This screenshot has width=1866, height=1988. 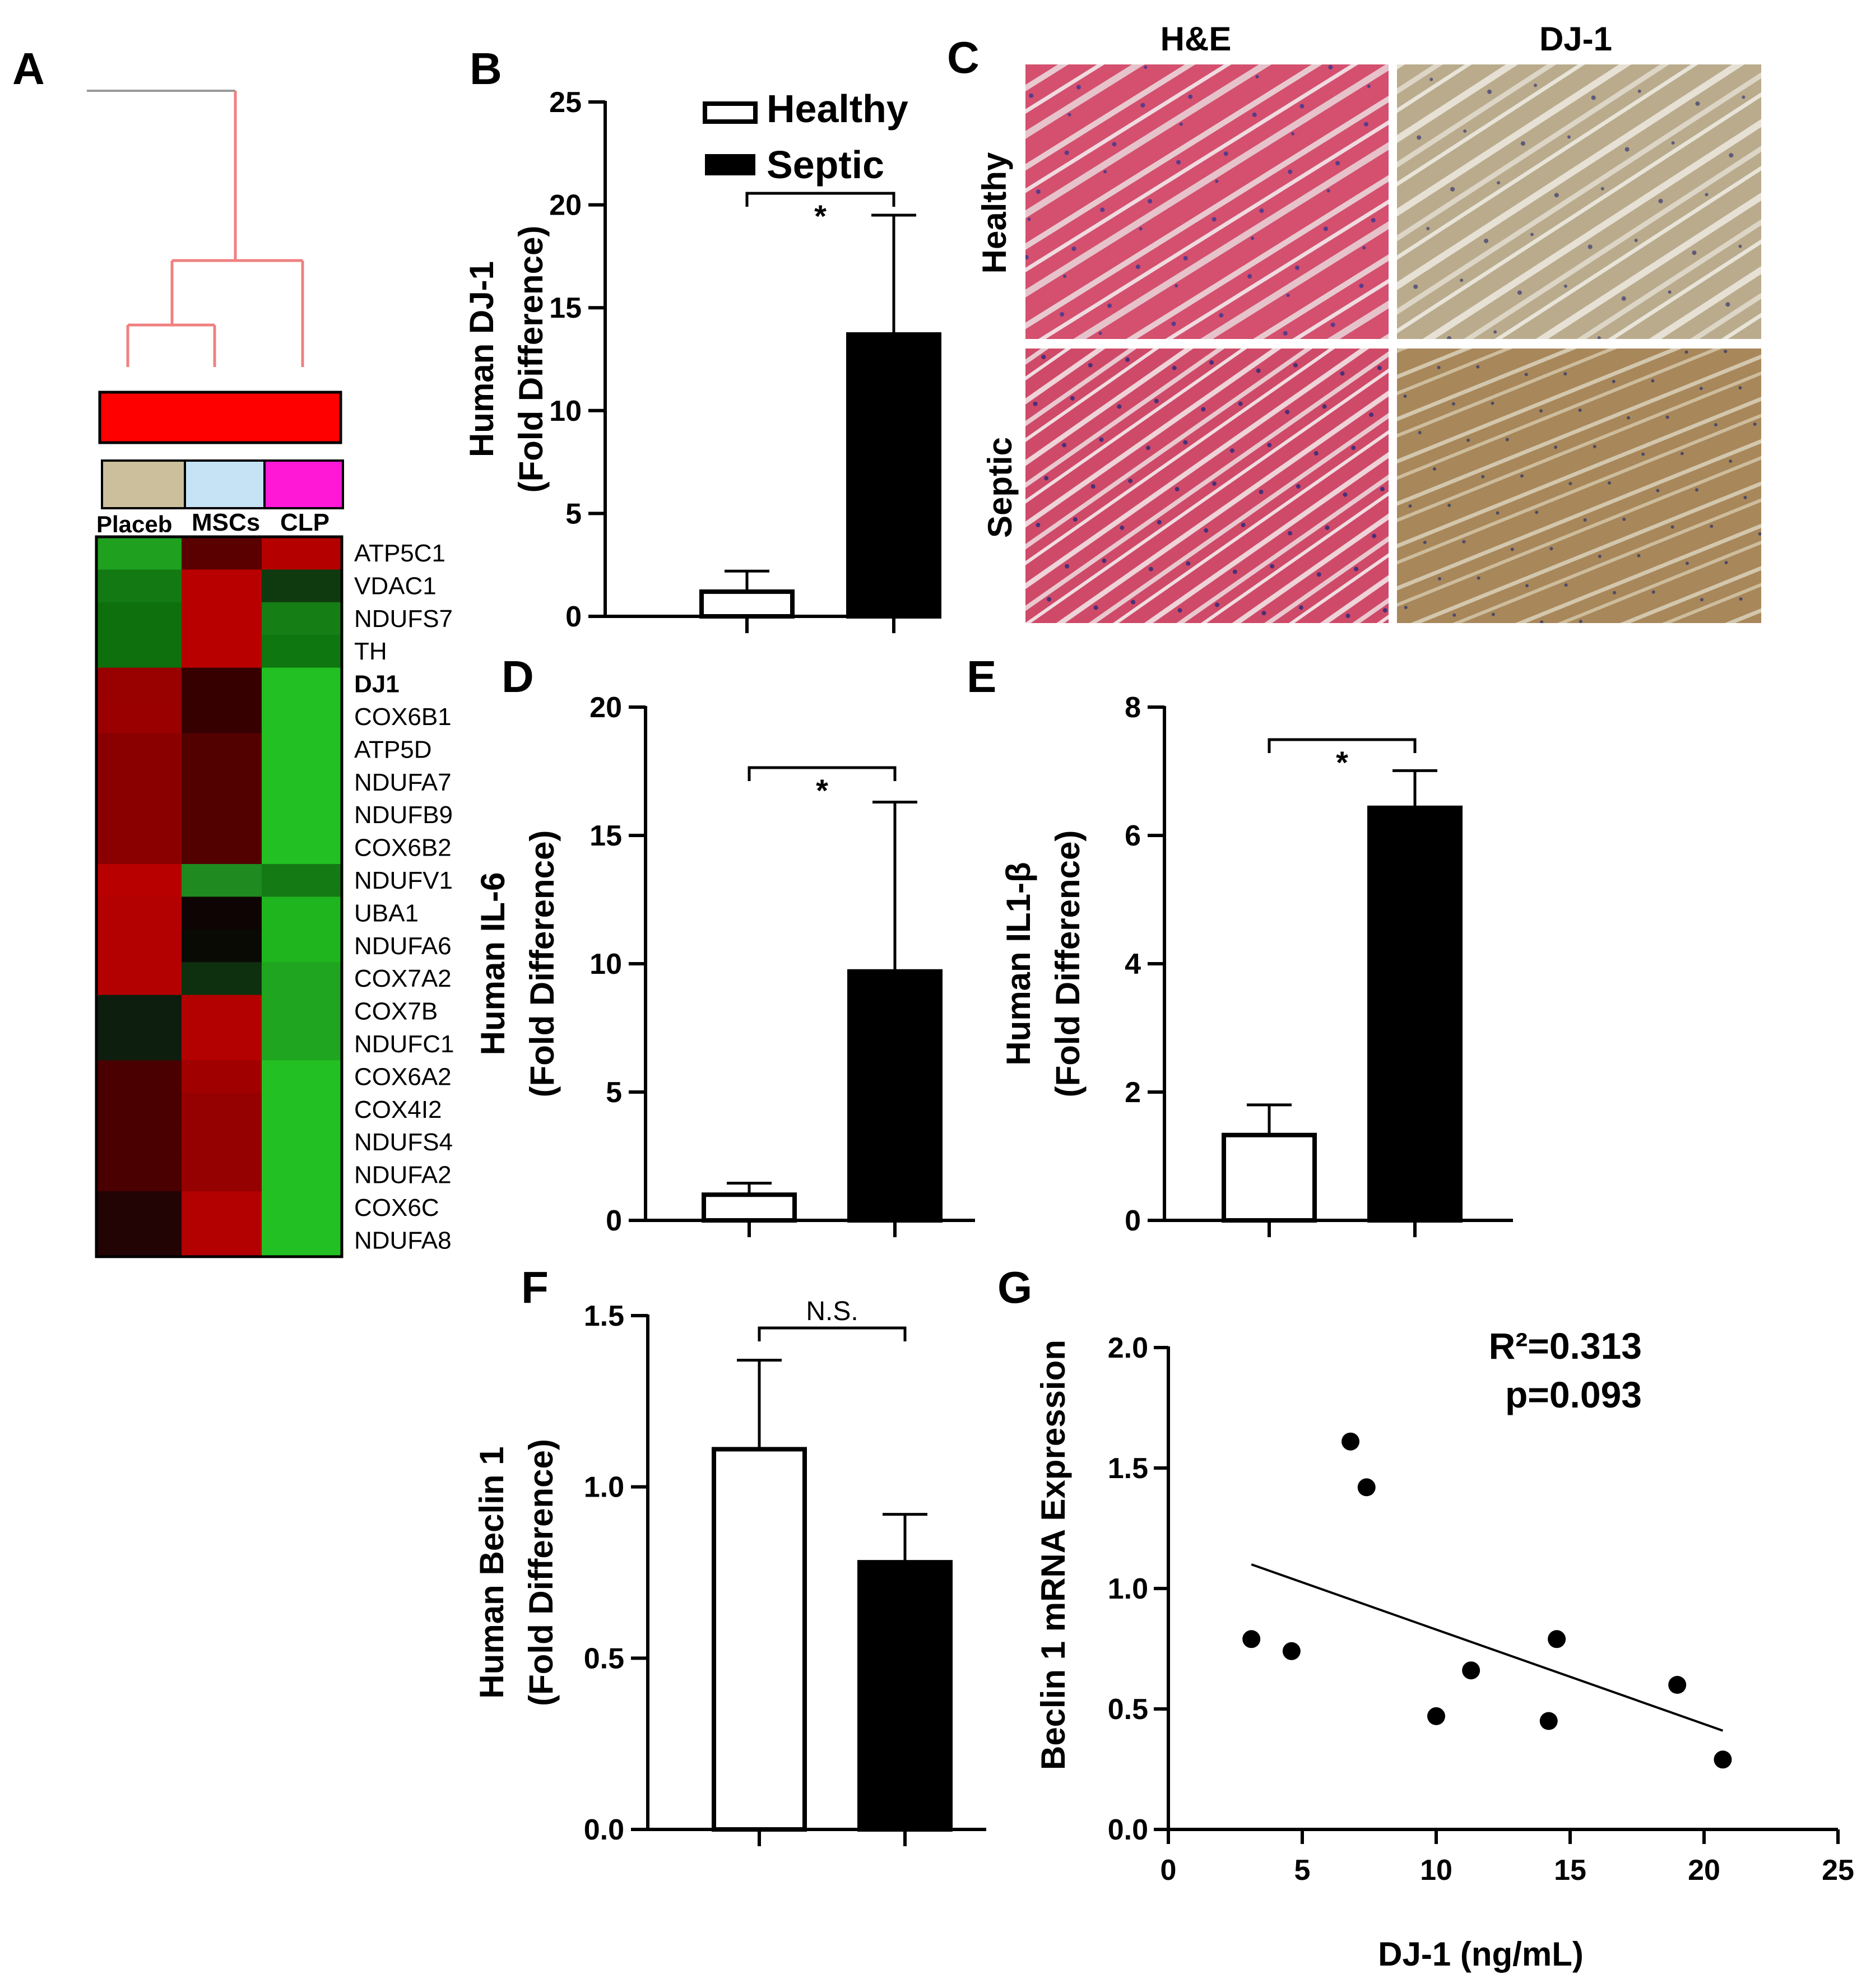 What do you see at coordinates (605, 836) in the screenshot?
I see `y-tick-label: 15` at bounding box center [605, 836].